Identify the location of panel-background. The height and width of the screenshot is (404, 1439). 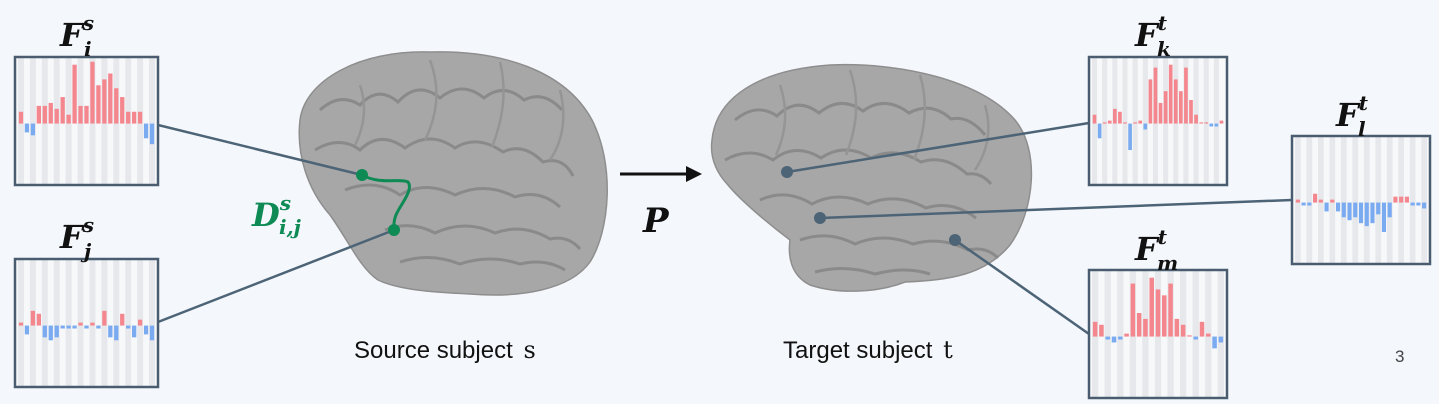
(1361, 200).